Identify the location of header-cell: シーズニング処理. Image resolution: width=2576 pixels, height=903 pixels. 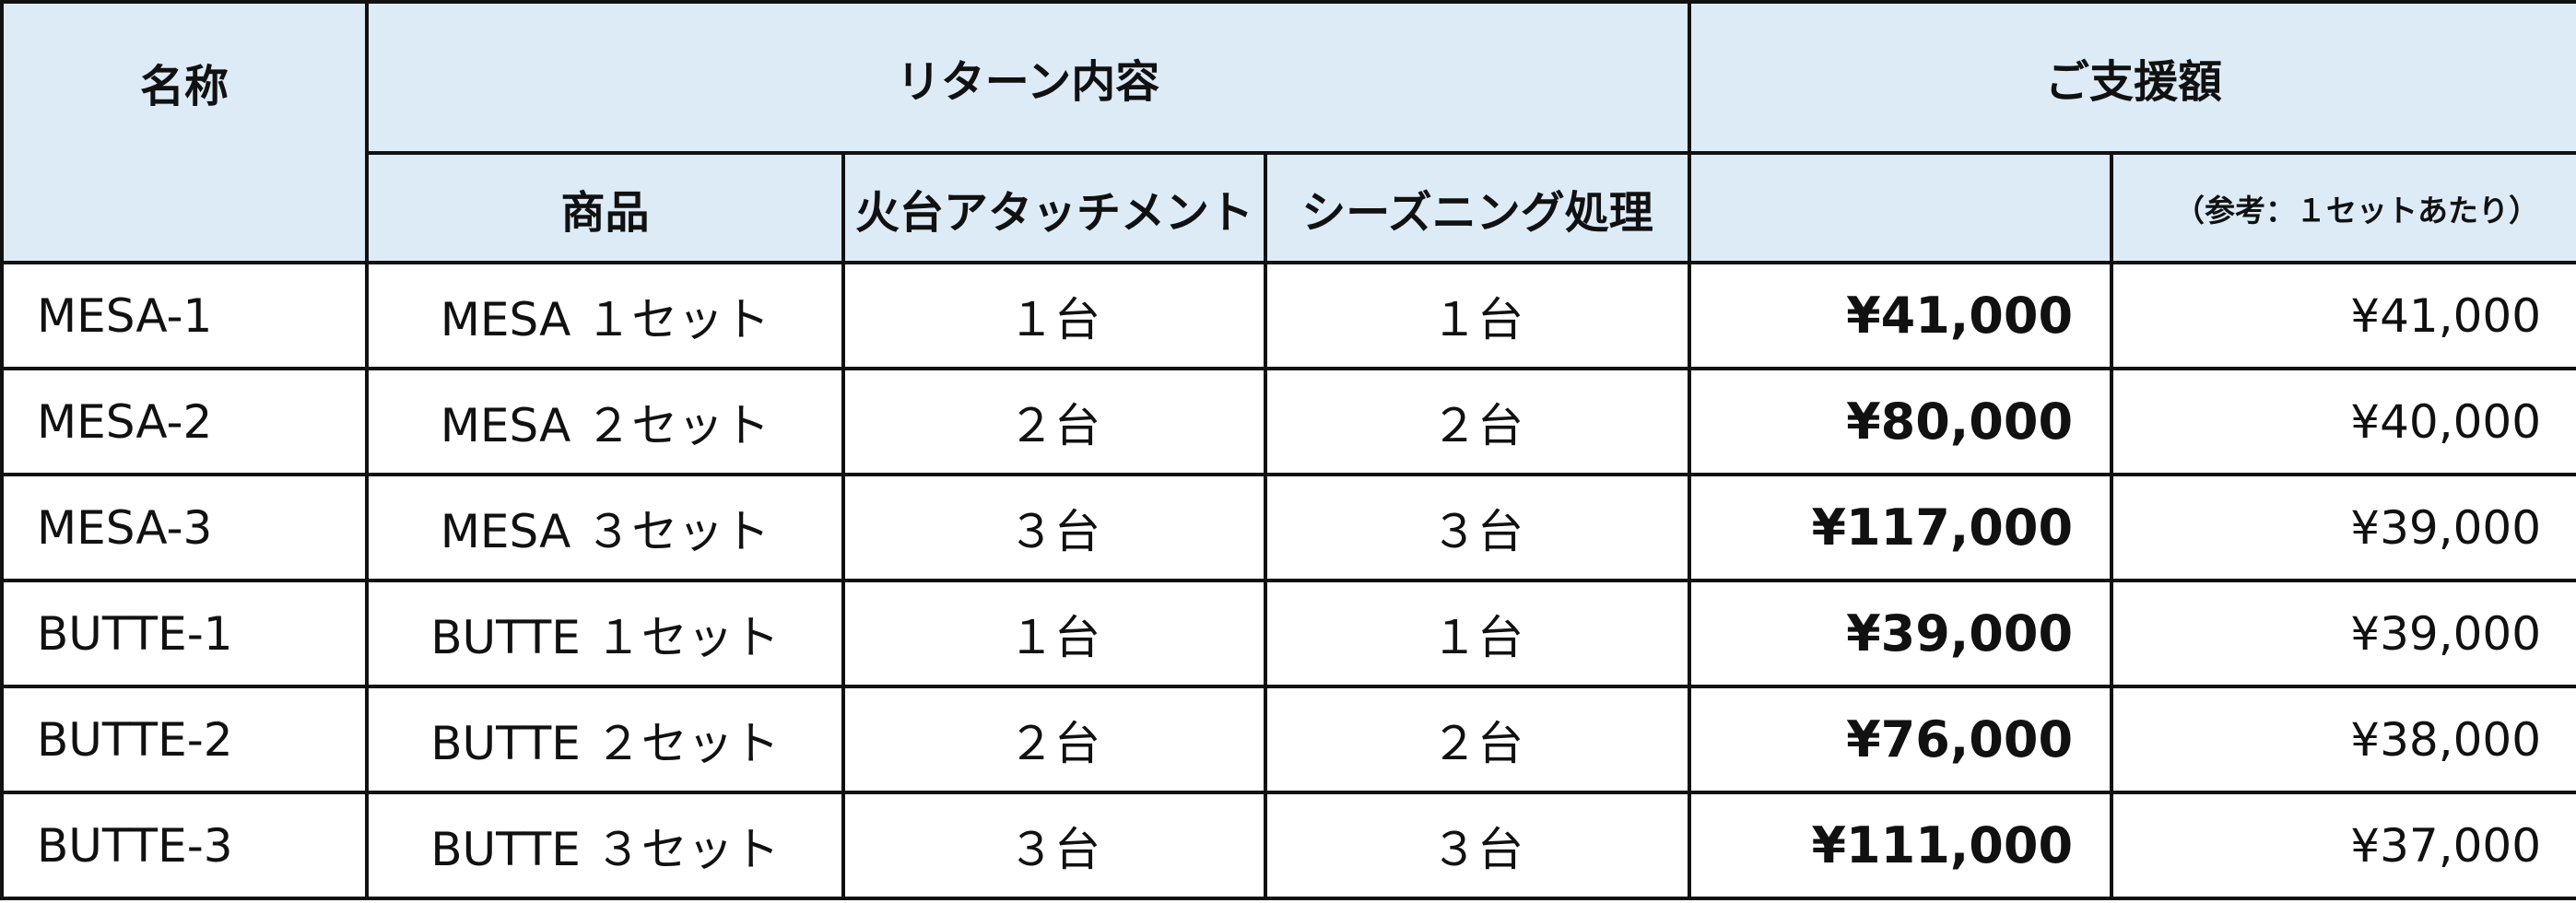
(1477, 207).